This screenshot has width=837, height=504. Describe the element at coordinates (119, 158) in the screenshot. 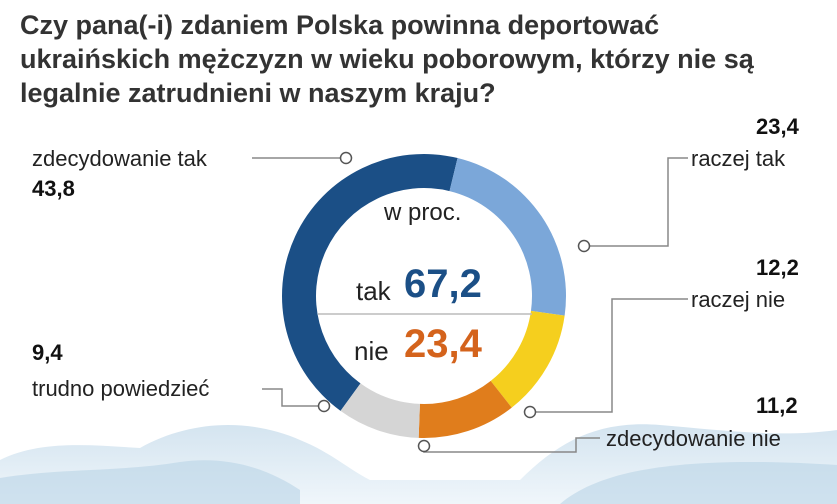

I see `slice-label-zdecydowanie-tak: zdecydowanie tak` at that location.